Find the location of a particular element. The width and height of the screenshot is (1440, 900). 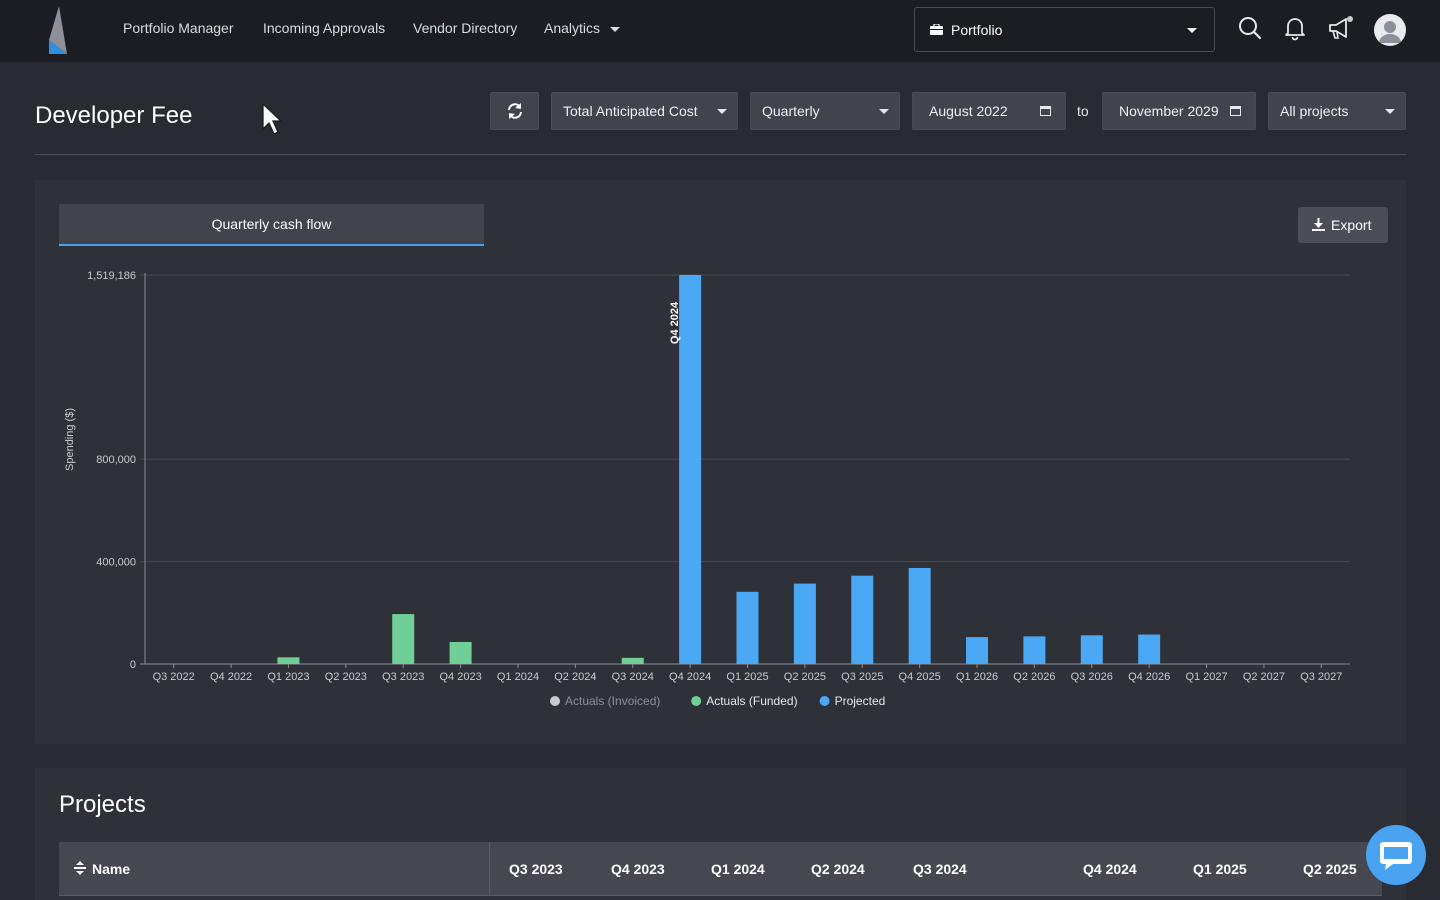

avatar is located at coordinates (1390, 30).